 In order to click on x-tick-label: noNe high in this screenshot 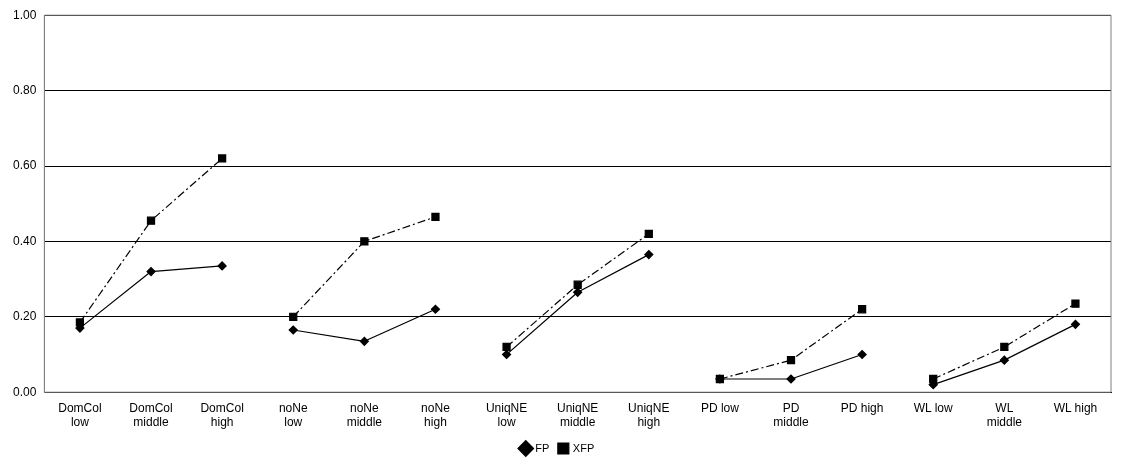, I will do `click(436, 415)`.